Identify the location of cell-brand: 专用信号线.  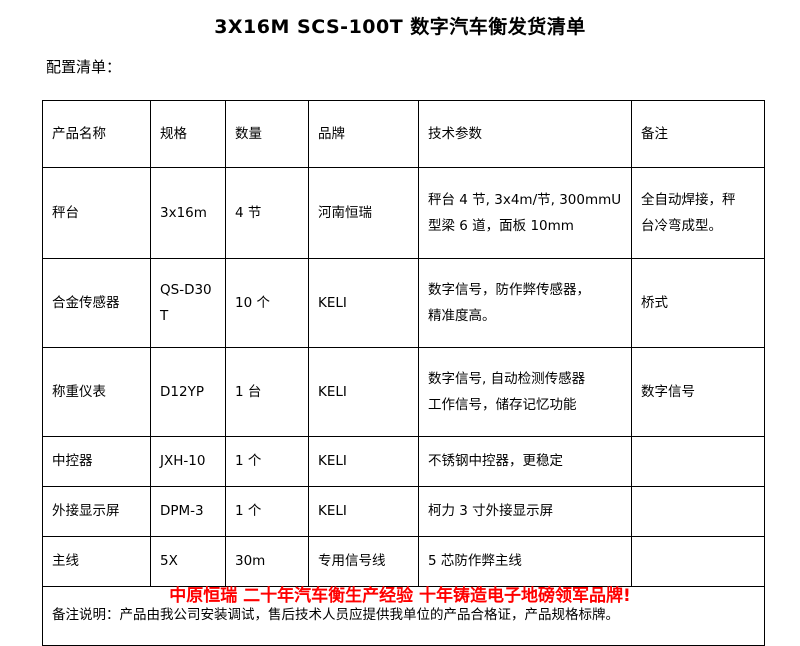
(363, 561).